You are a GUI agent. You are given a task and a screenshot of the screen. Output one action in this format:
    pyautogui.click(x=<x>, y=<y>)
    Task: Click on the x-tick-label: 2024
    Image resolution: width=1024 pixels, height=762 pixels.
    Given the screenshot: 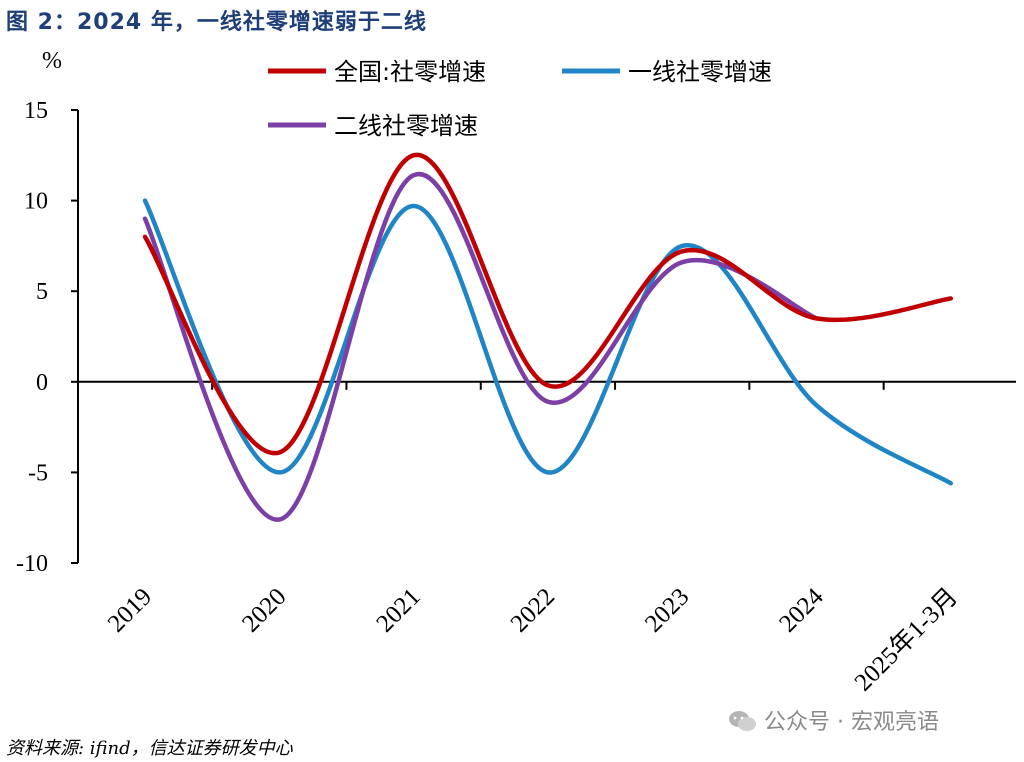 What is the action you would take?
    pyautogui.click(x=801, y=610)
    